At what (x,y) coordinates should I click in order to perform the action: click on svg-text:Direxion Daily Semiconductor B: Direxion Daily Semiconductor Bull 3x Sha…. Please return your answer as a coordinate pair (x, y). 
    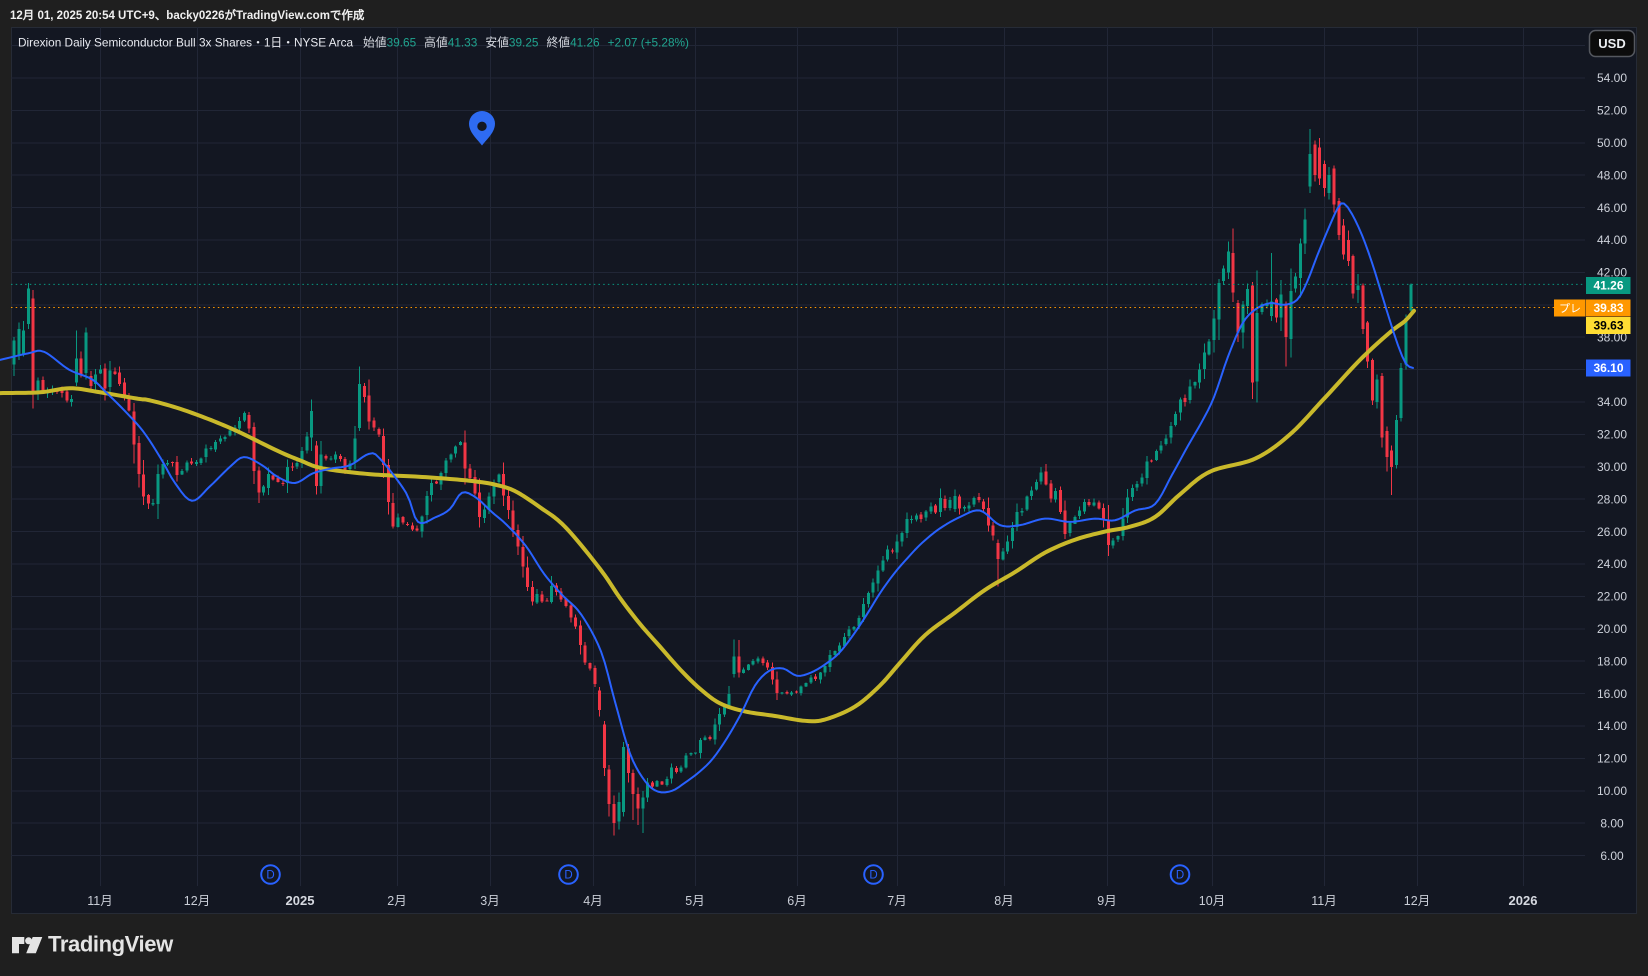
    Looking at the image, I should click on (353, 43).